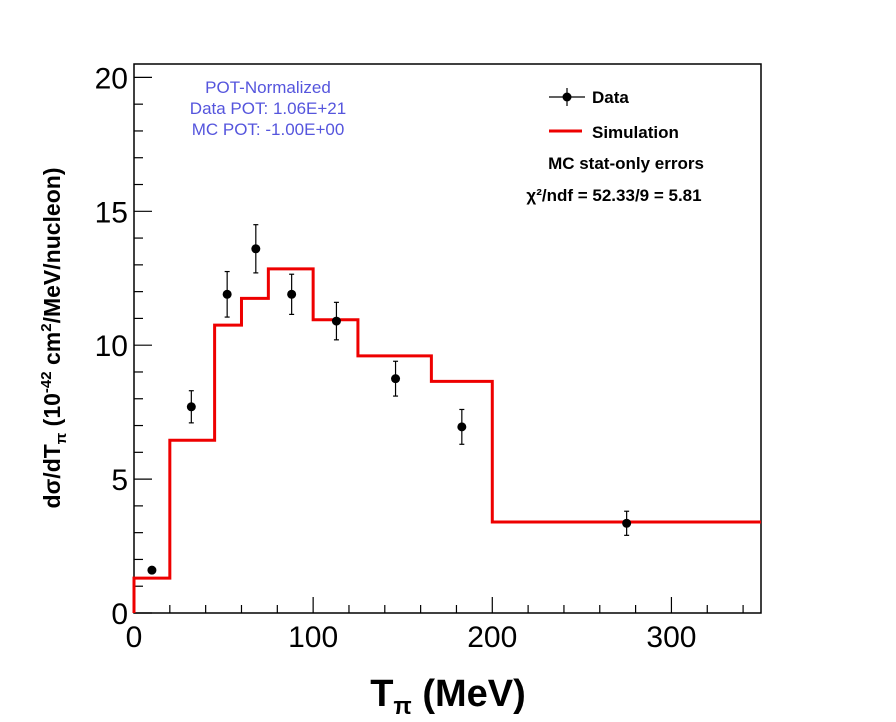  What do you see at coordinates (671, 637) in the screenshot?
I see `x-tick-label: 300` at bounding box center [671, 637].